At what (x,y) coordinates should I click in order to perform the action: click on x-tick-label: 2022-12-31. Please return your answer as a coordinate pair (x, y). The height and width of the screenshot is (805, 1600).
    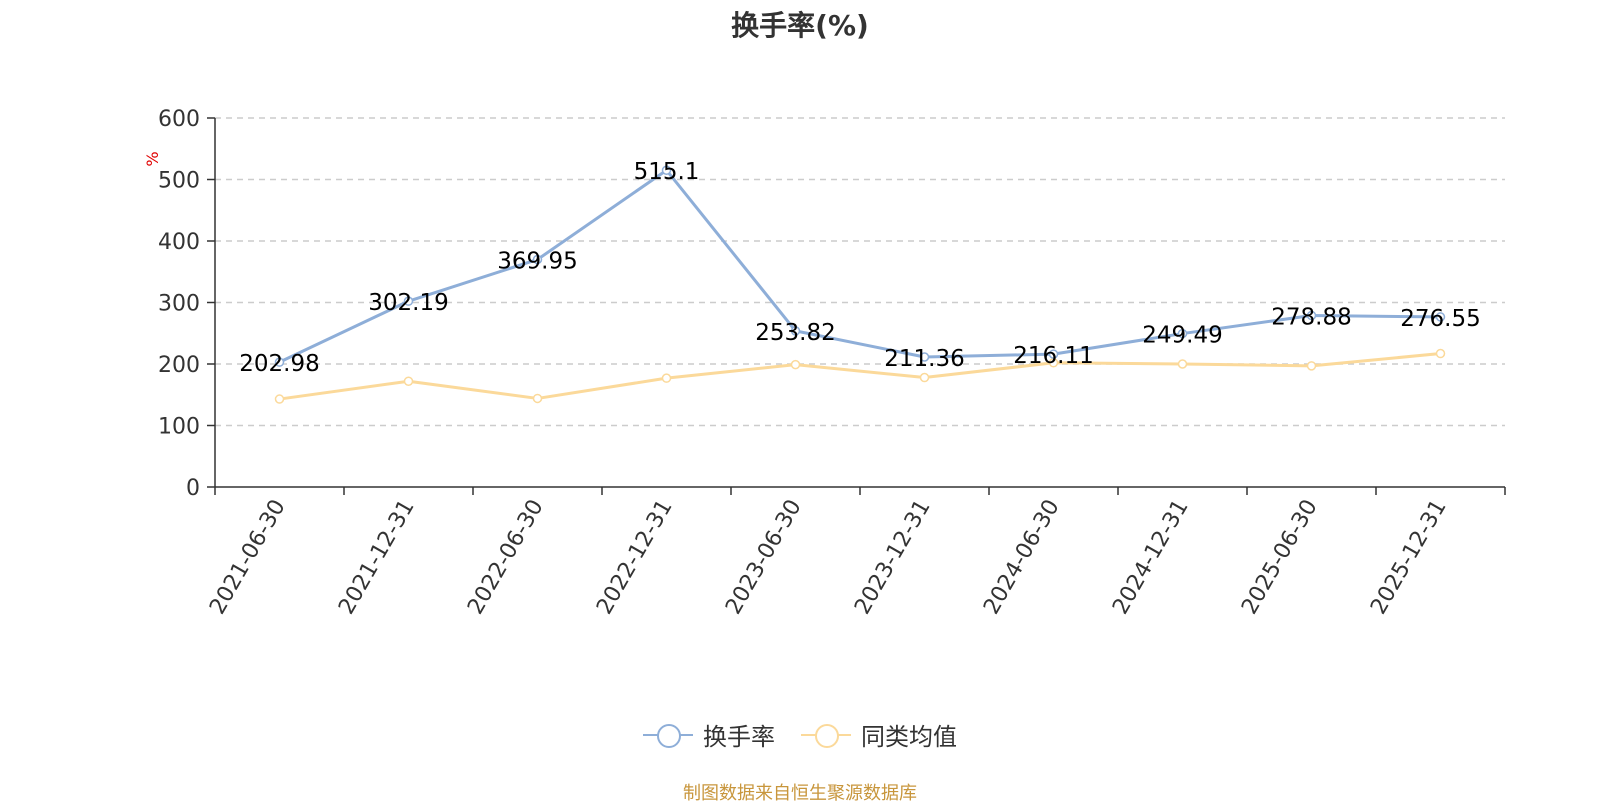
    Looking at the image, I should click on (635, 557).